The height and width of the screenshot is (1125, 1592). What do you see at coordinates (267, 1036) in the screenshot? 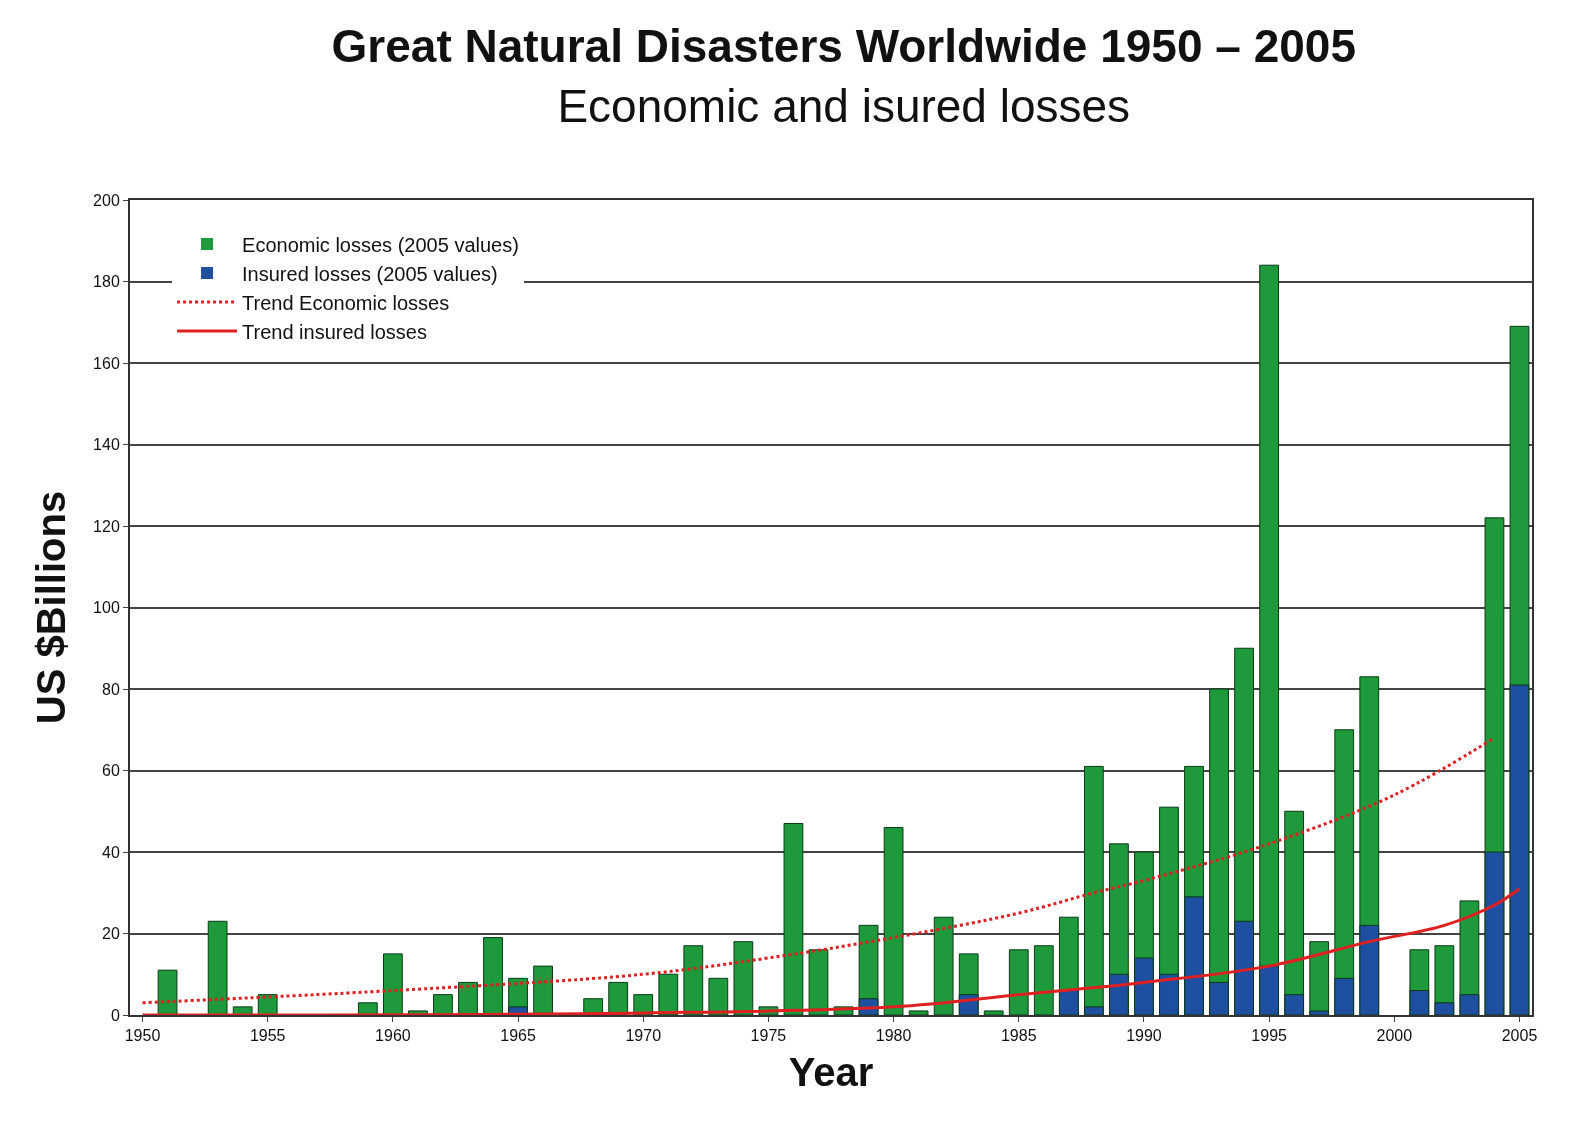
I see `x-tick-label: 1955` at bounding box center [267, 1036].